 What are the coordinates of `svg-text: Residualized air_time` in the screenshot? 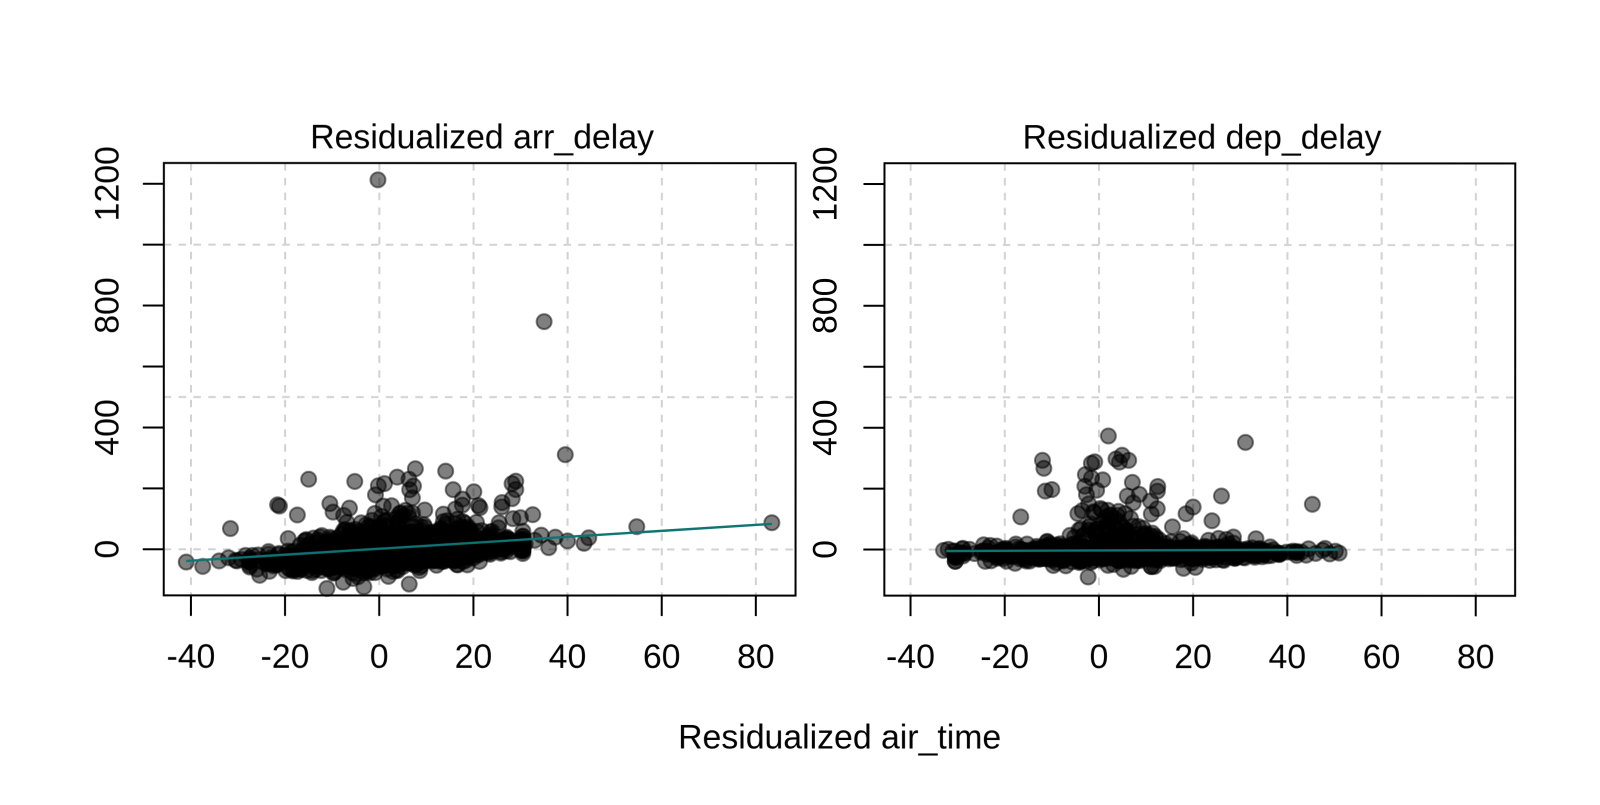 It's located at (839, 738).